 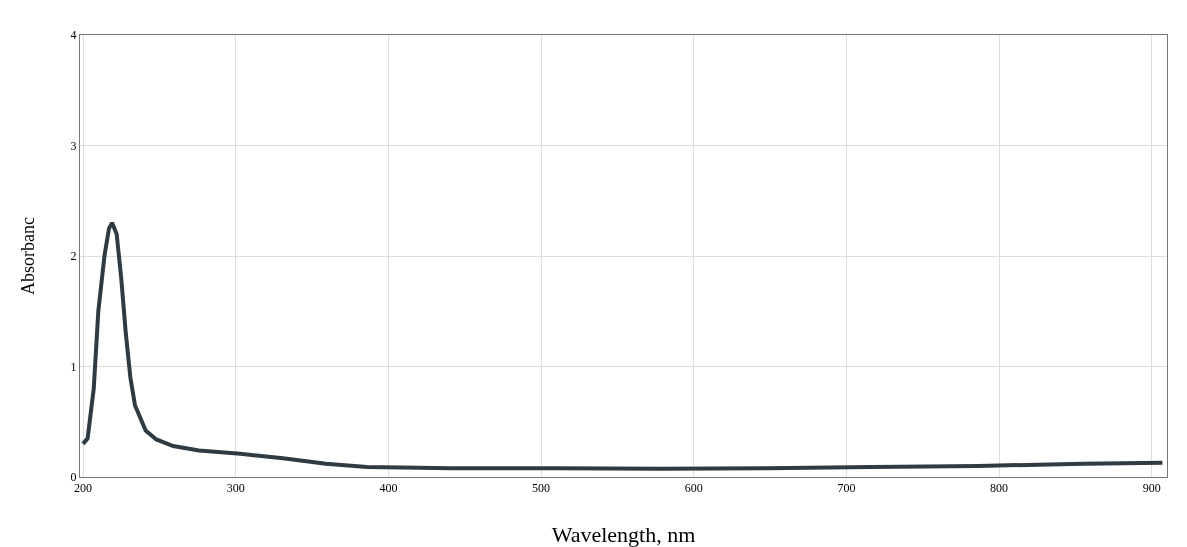 What do you see at coordinates (693, 488) in the screenshot?
I see `x-tick-label: 600` at bounding box center [693, 488].